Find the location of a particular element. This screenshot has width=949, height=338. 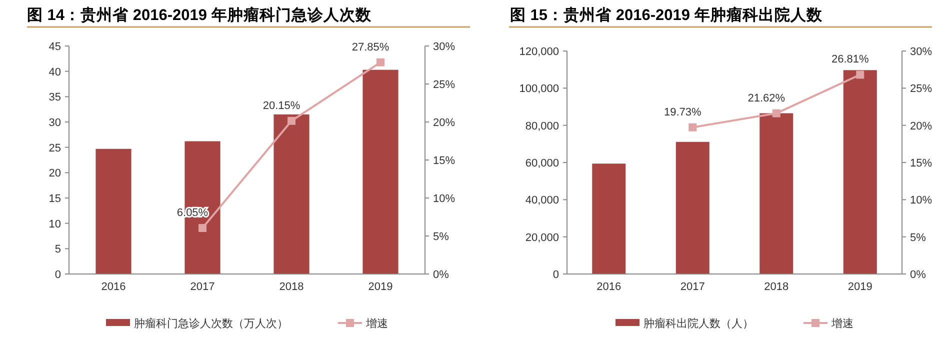

y-tick-label: 45 is located at coordinates (54, 47).